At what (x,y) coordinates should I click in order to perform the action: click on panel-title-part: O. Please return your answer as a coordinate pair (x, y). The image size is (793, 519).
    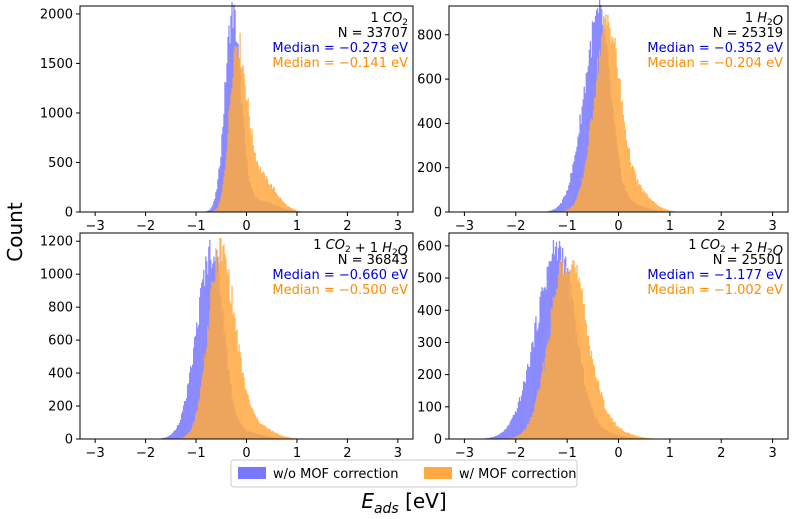
    Looking at the image, I should click on (778, 251).